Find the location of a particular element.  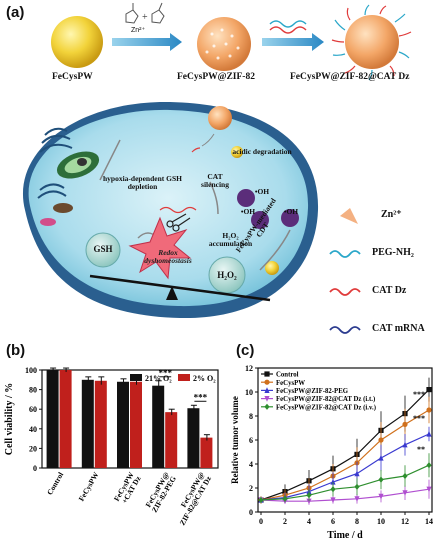

x-tick-label: 6 is located at coordinates (333, 521).